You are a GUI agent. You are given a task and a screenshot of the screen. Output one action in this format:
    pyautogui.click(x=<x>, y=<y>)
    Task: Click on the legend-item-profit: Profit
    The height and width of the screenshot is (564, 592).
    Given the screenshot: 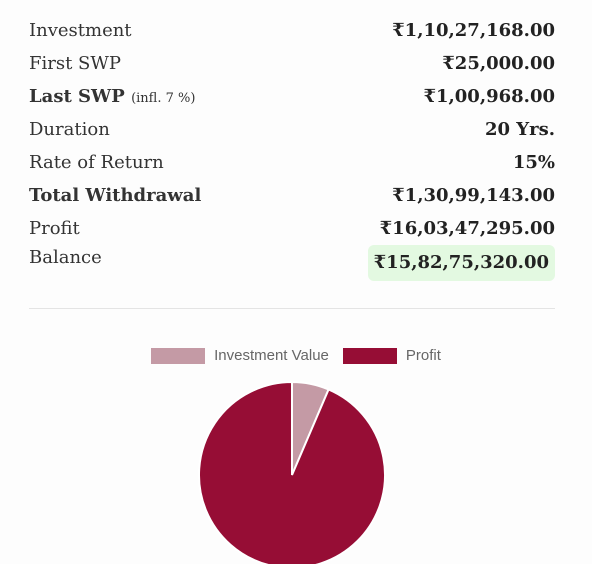 What is the action you would take?
    pyautogui.click(x=391, y=355)
    